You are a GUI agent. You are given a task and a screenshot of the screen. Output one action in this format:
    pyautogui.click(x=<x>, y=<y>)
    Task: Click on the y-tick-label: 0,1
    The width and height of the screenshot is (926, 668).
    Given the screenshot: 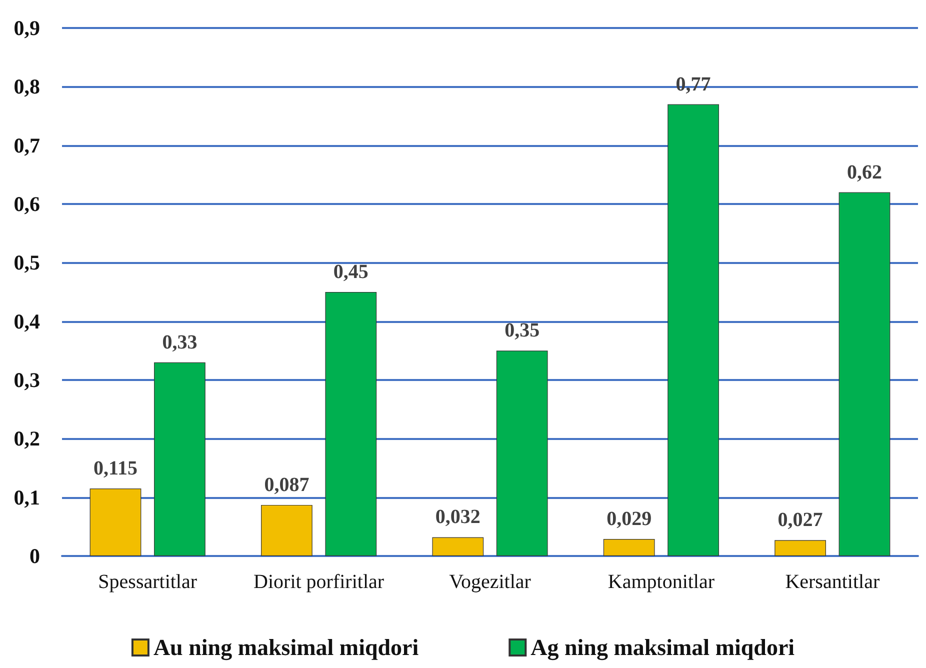 What is the action you would take?
    pyautogui.click(x=27, y=497)
    